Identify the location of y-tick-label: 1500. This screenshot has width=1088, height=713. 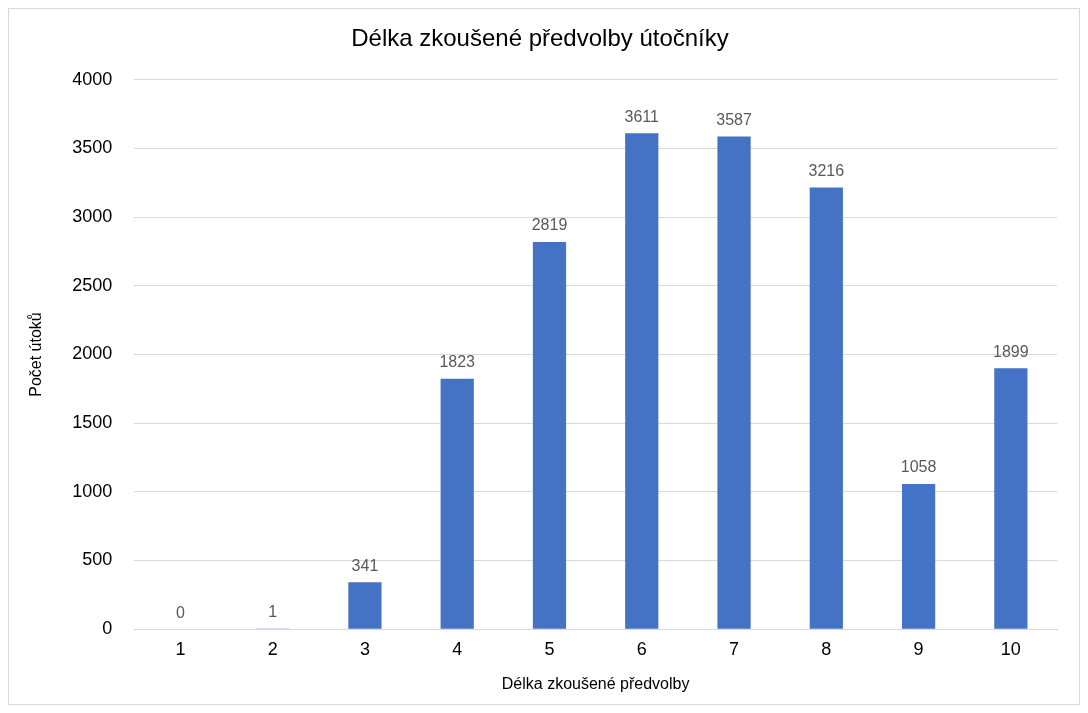
(92, 422).